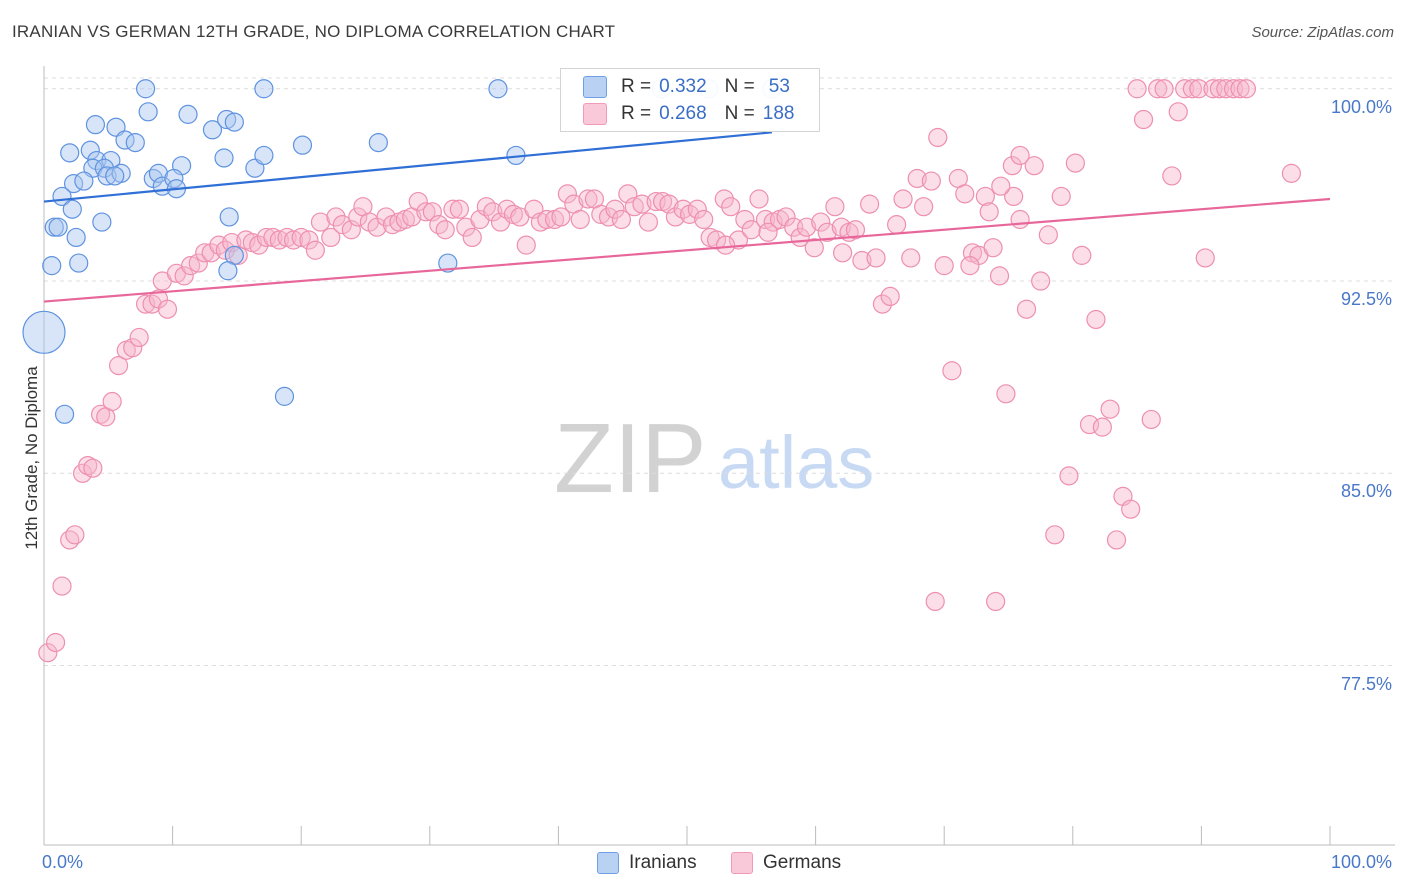  What do you see at coordinates (779, 86) in the screenshot?
I see `n-value-iranians: 53` at bounding box center [779, 86].